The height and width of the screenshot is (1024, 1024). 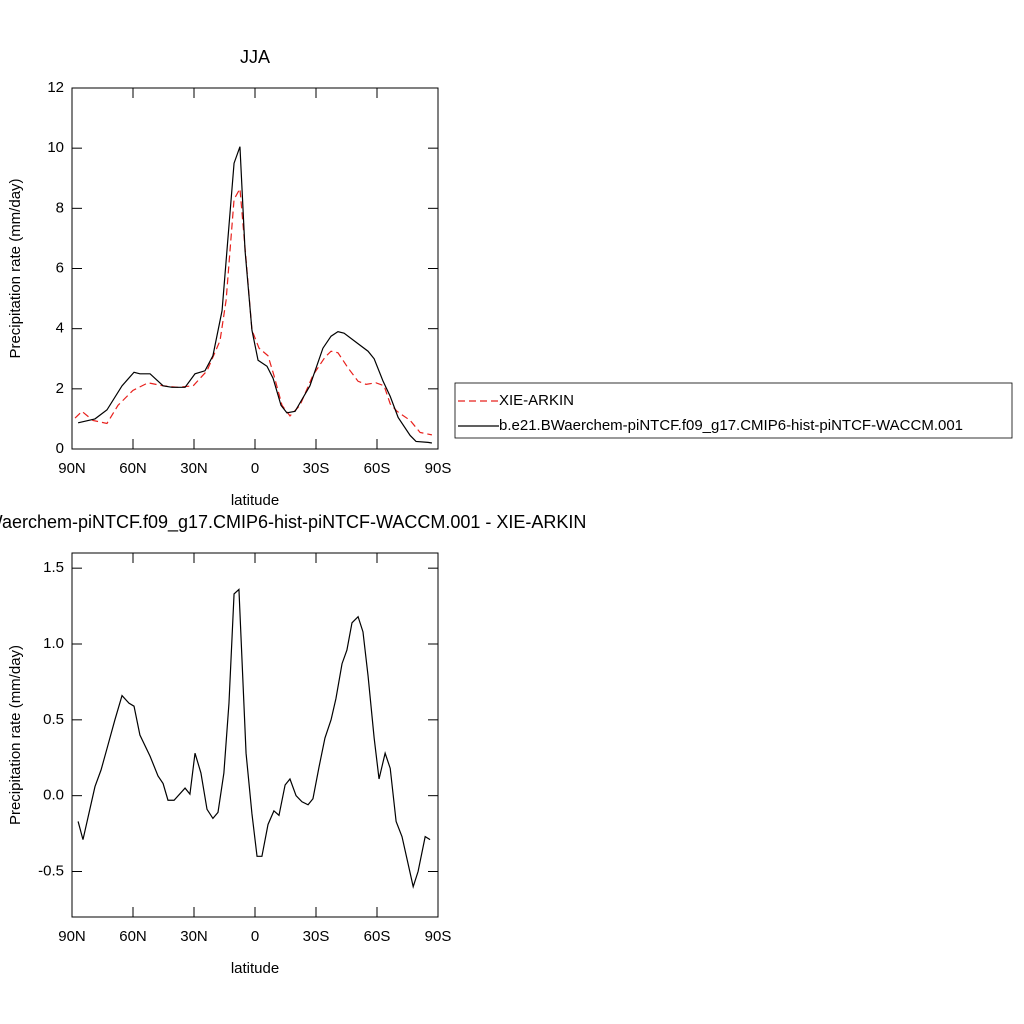 I want to click on y-tick-label: 0, so click(x=60, y=448).